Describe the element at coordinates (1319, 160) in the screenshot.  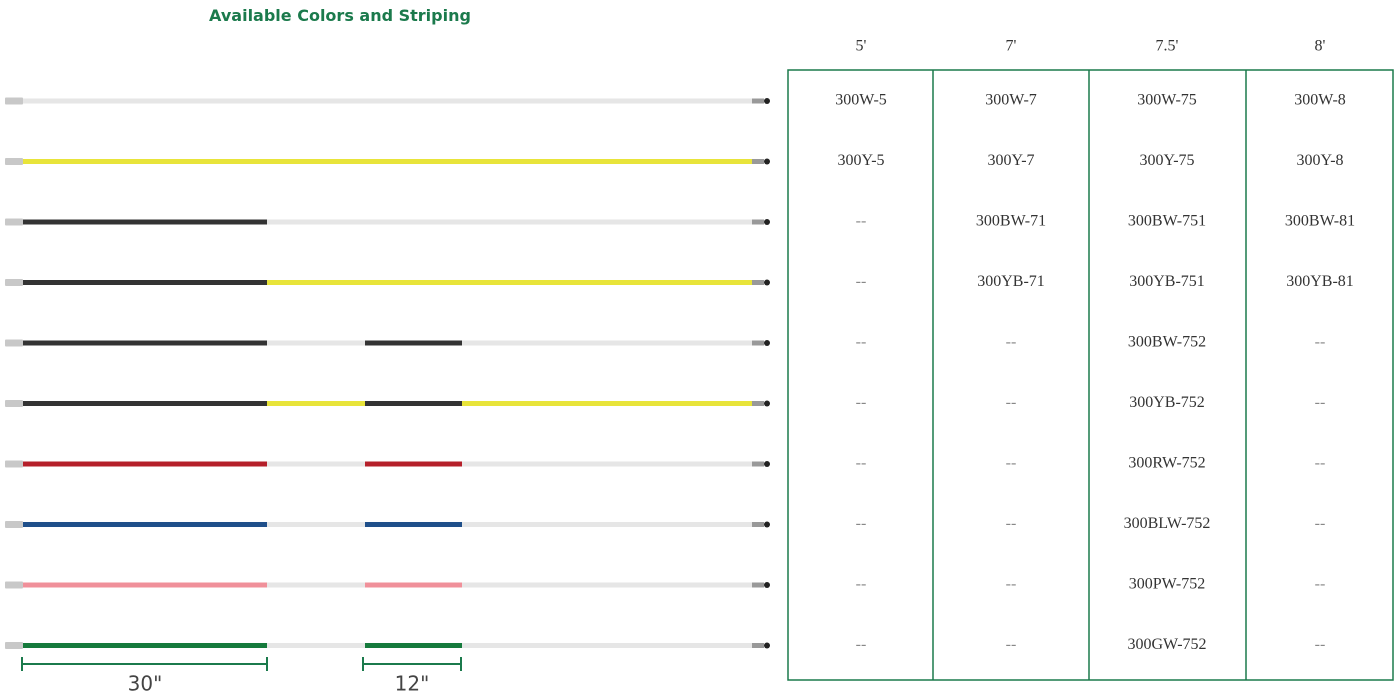
I see `table-cell: 300Y-8` at that location.